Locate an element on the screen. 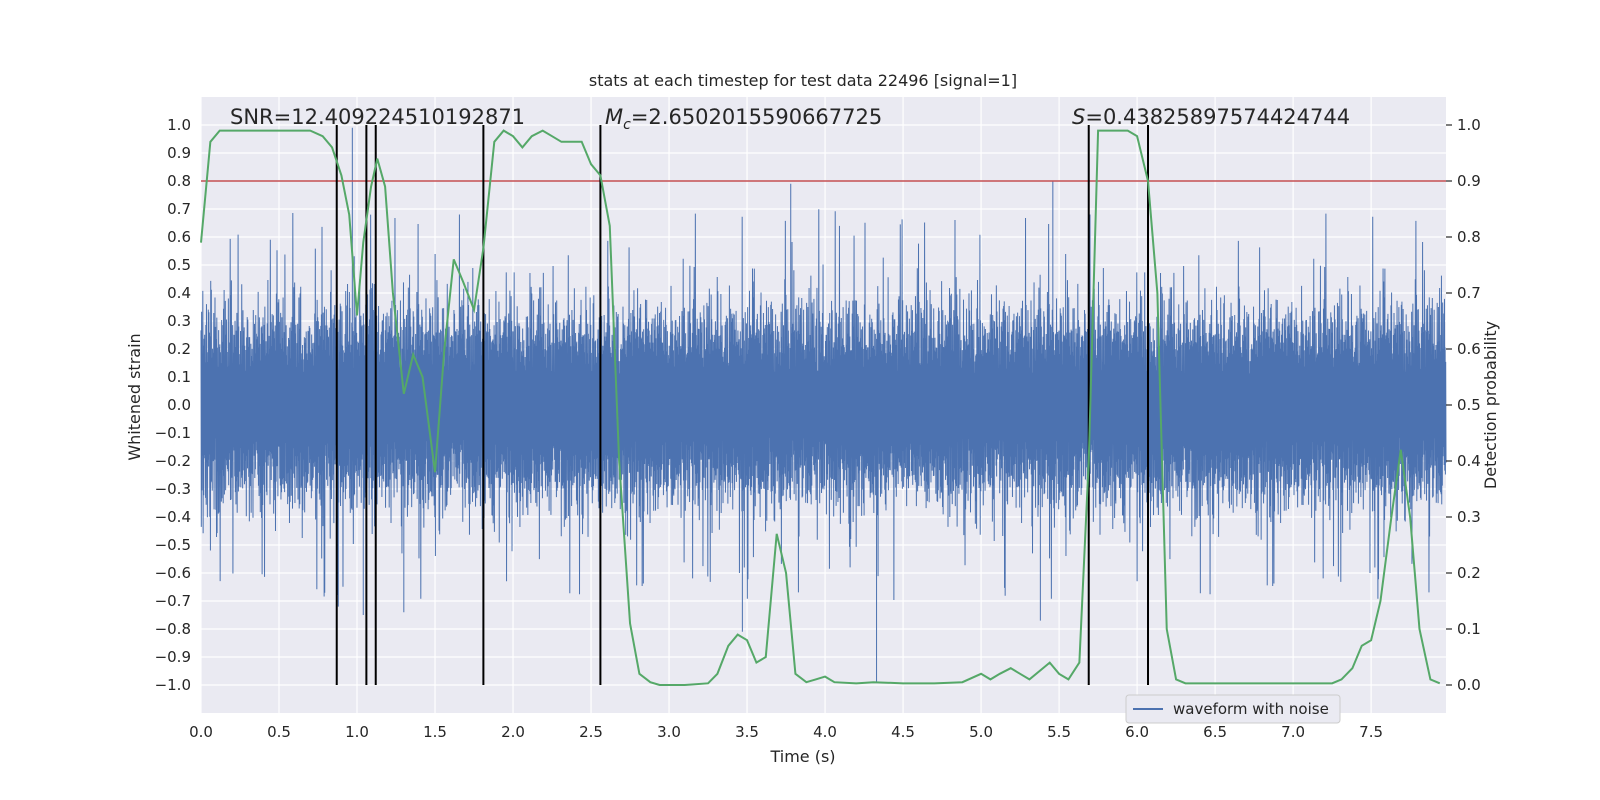 This screenshot has width=1600, height=800. x-tick-label-14: 7.0 is located at coordinates (1293, 732).